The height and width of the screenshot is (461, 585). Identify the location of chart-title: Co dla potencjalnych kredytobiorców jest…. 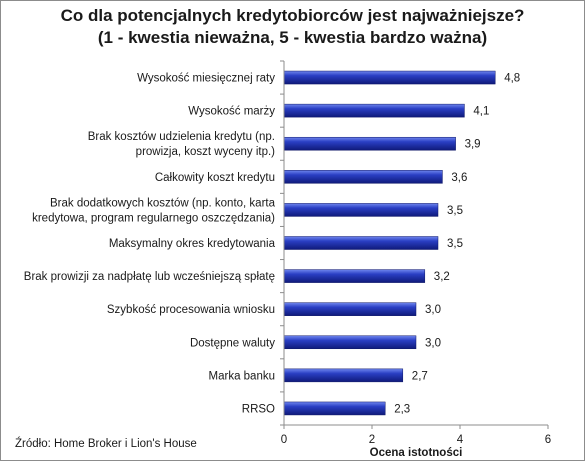
(292, 27).